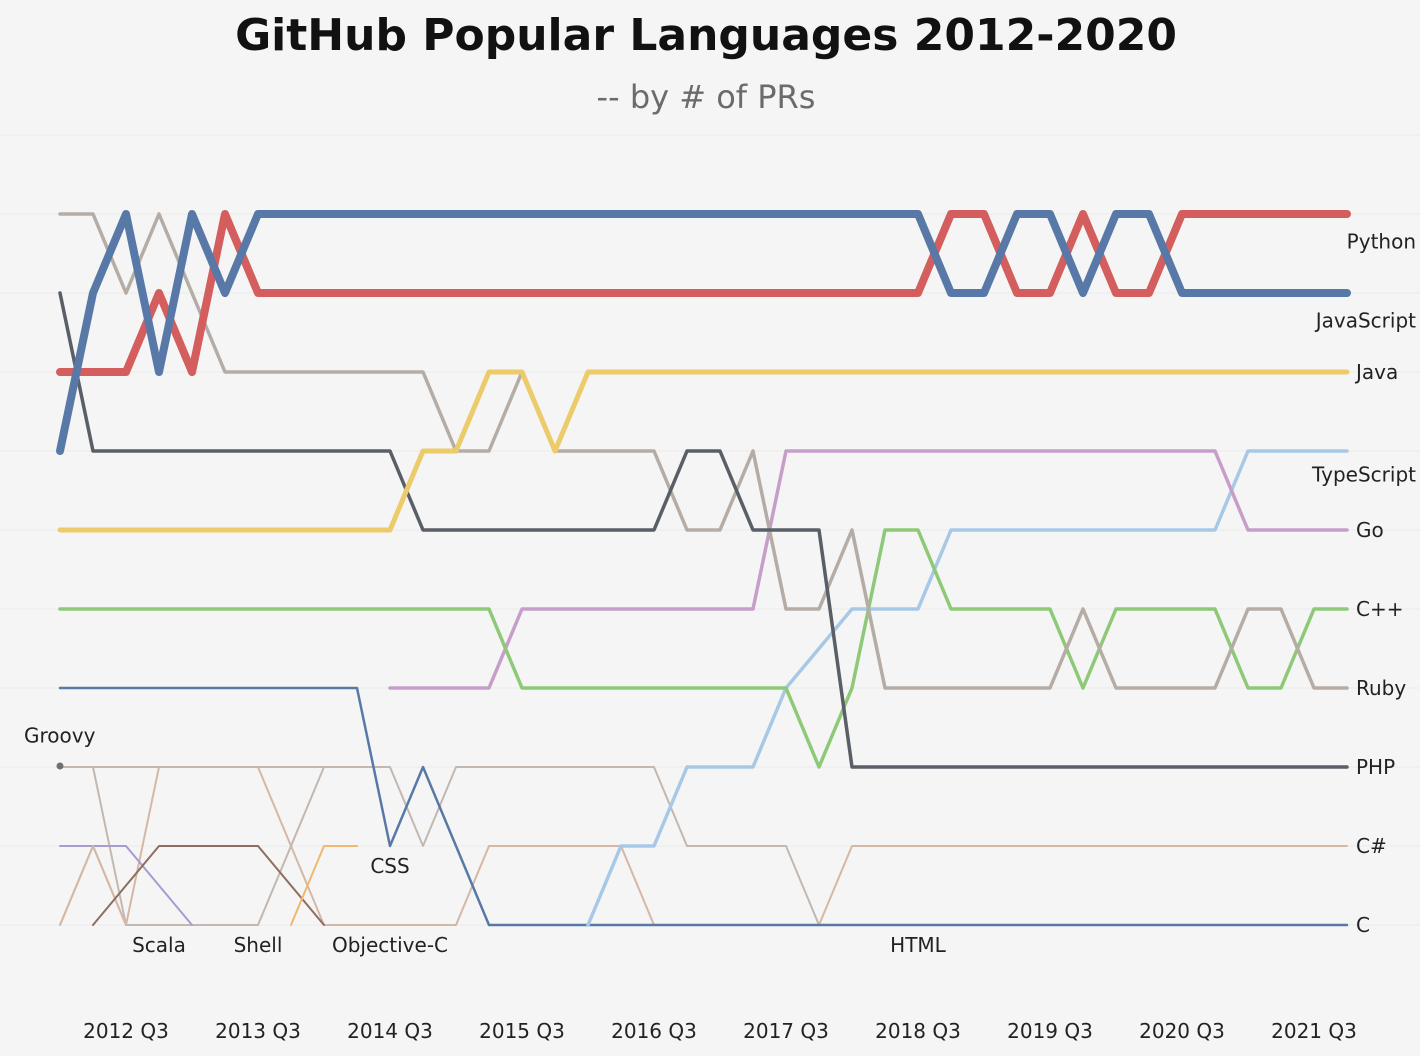 Image resolution: width=1420 pixels, height=1056 pixels. I want to click on series-label-python: Python, so click(1381, 242).